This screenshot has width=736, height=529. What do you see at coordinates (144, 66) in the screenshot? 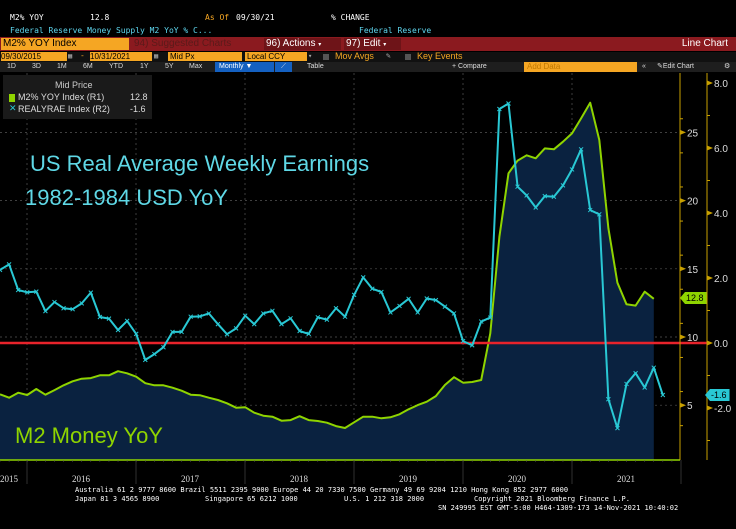
I see `period-1y: 1Y` at bounding box center [144, 66].